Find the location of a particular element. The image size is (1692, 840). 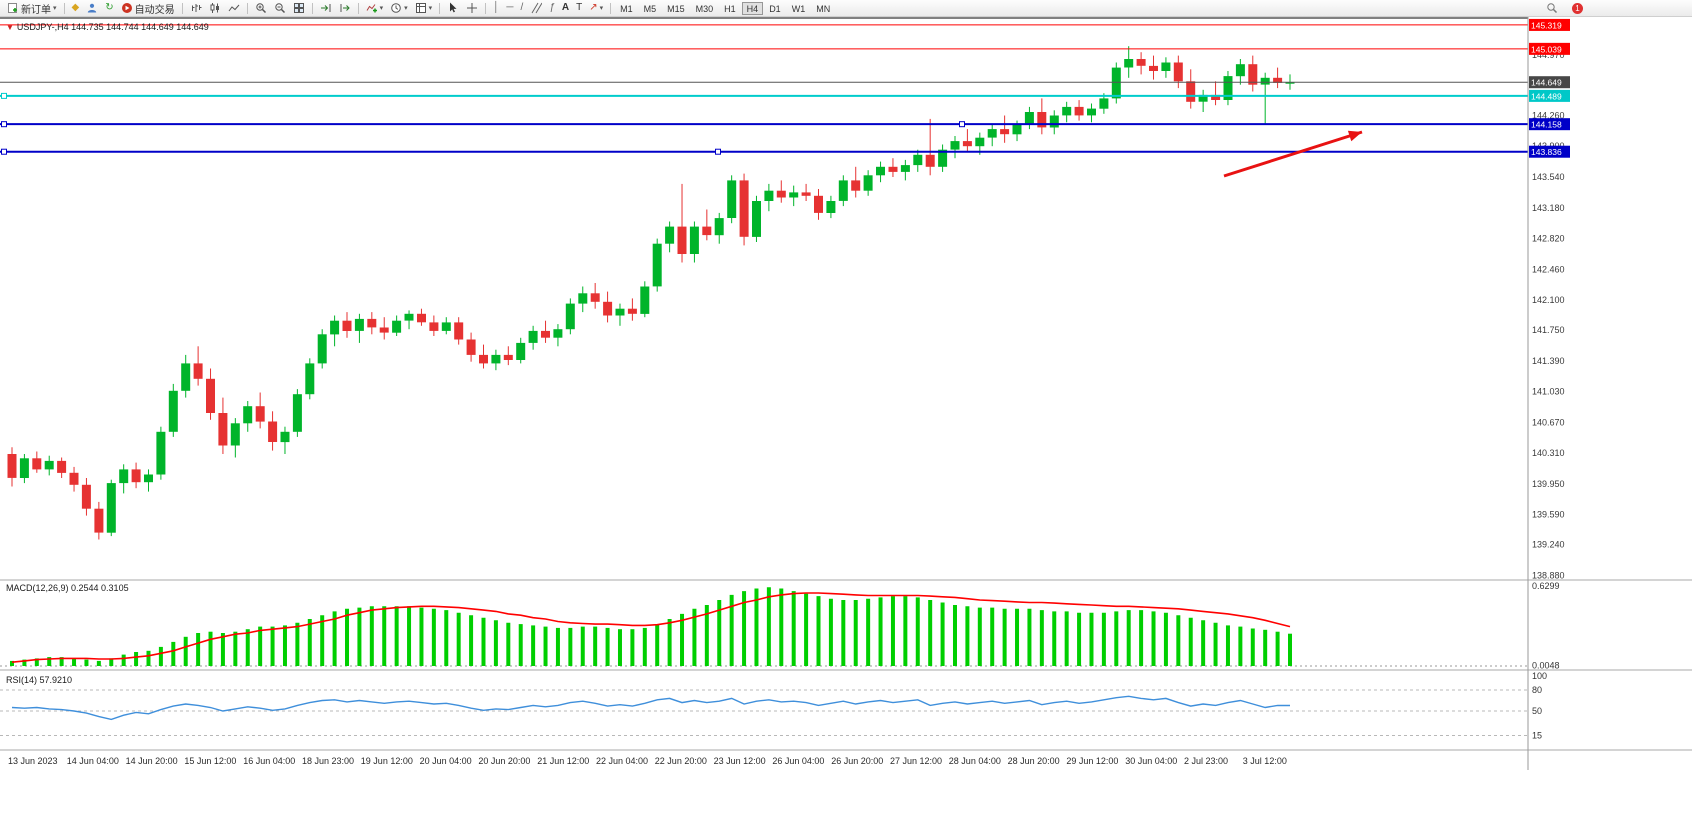

svg-text: 28 Jun 20:00 is located at coordinates (1034, 761).